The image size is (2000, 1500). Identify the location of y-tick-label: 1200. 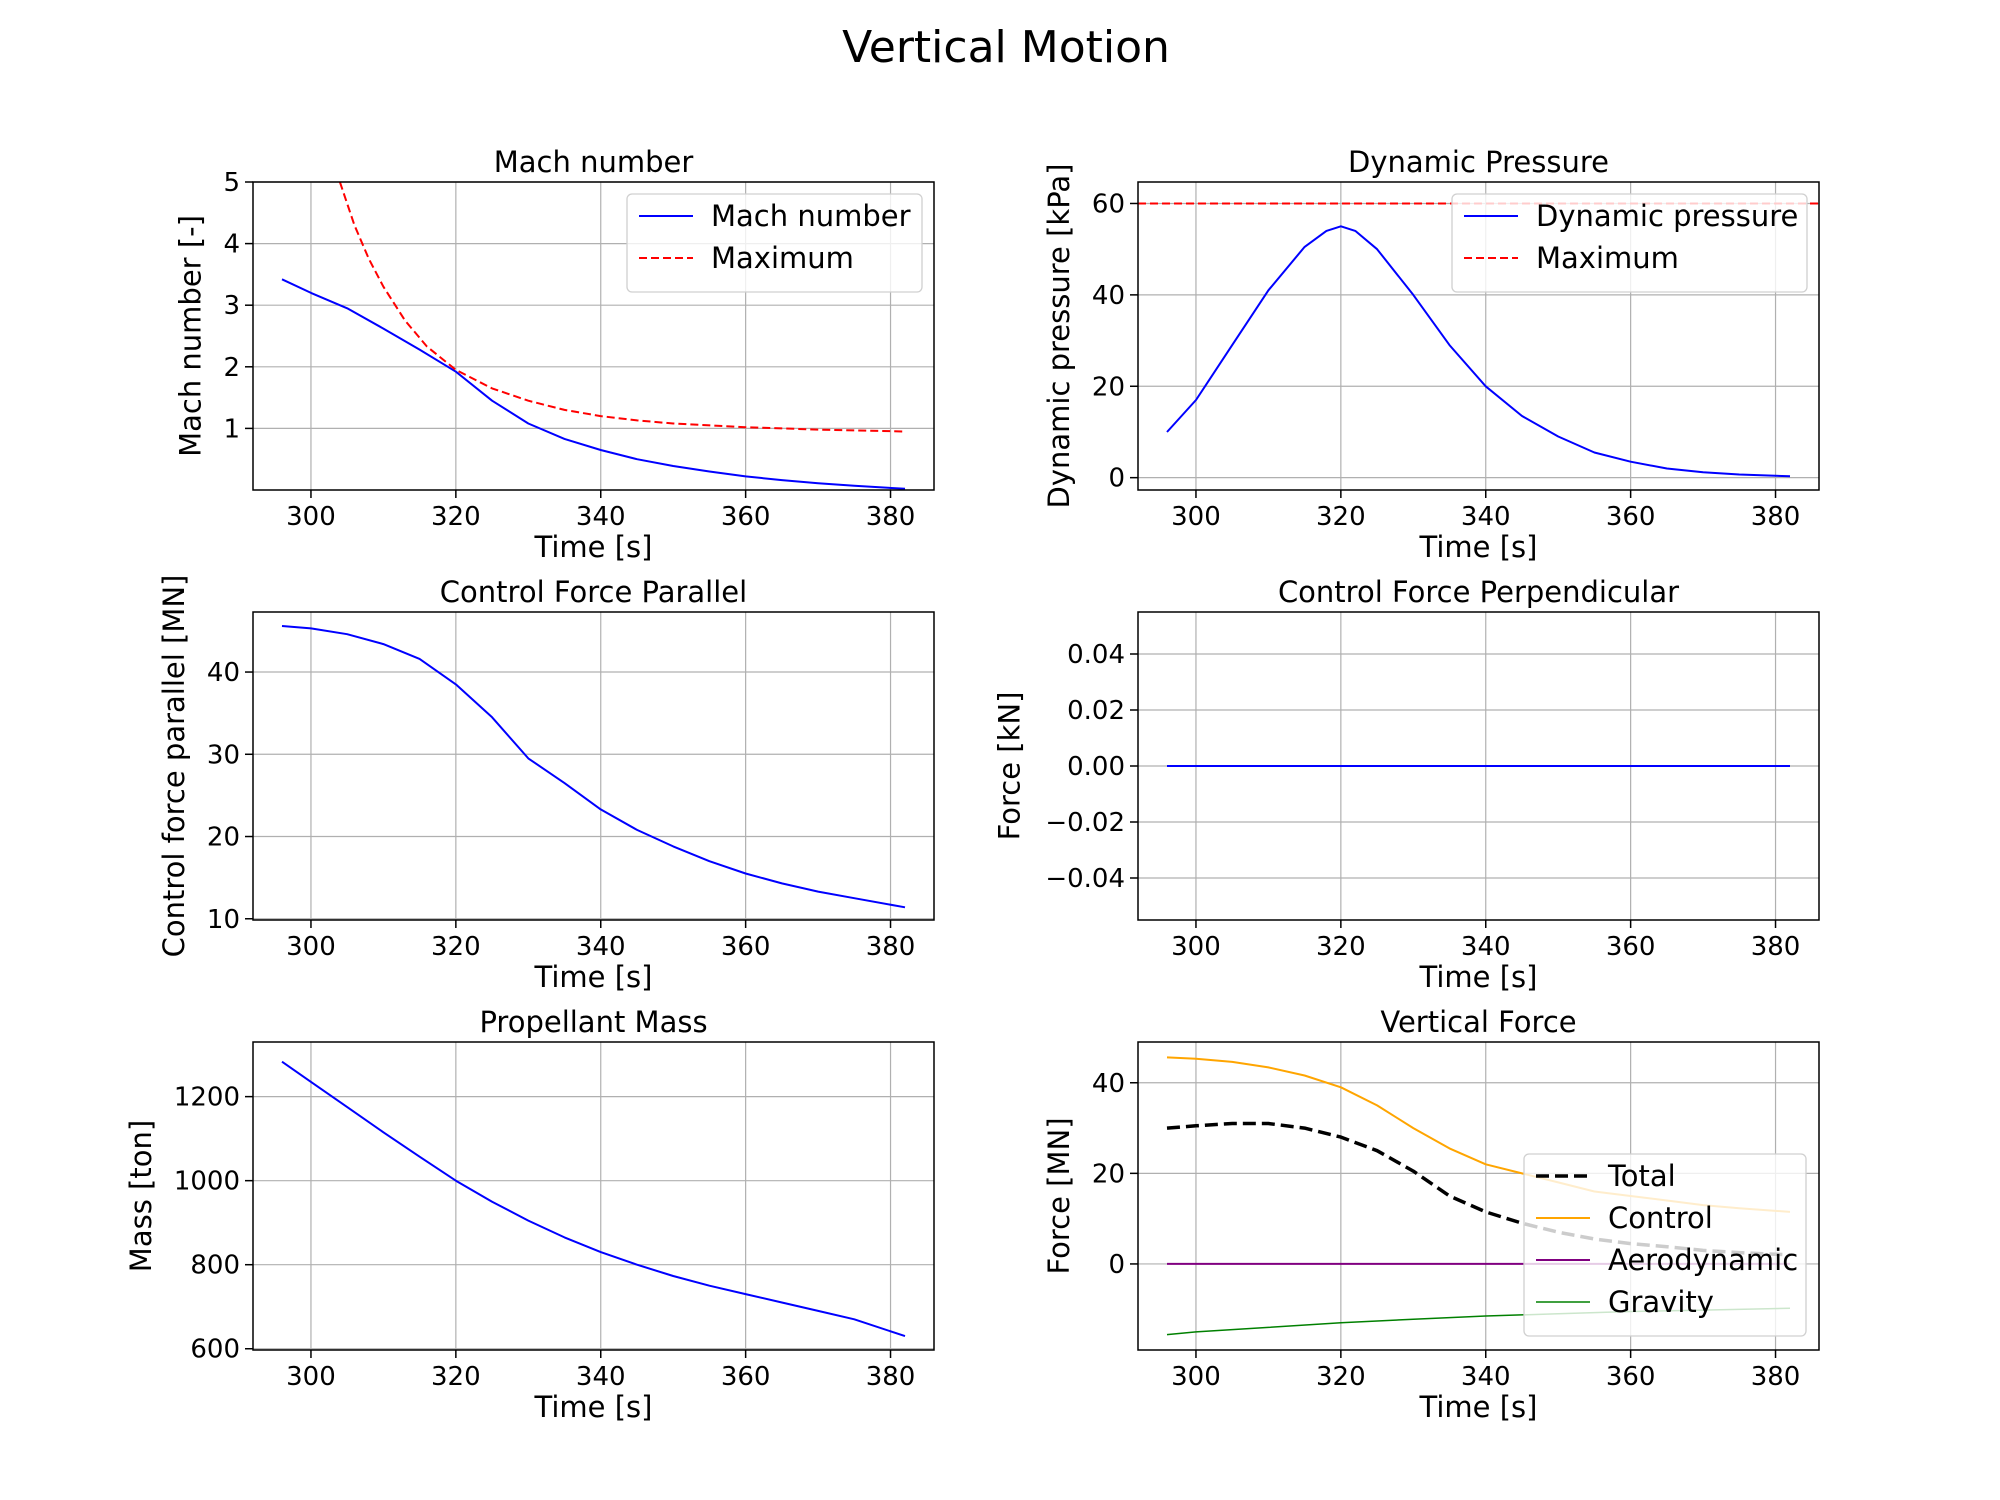
(207, 1098).